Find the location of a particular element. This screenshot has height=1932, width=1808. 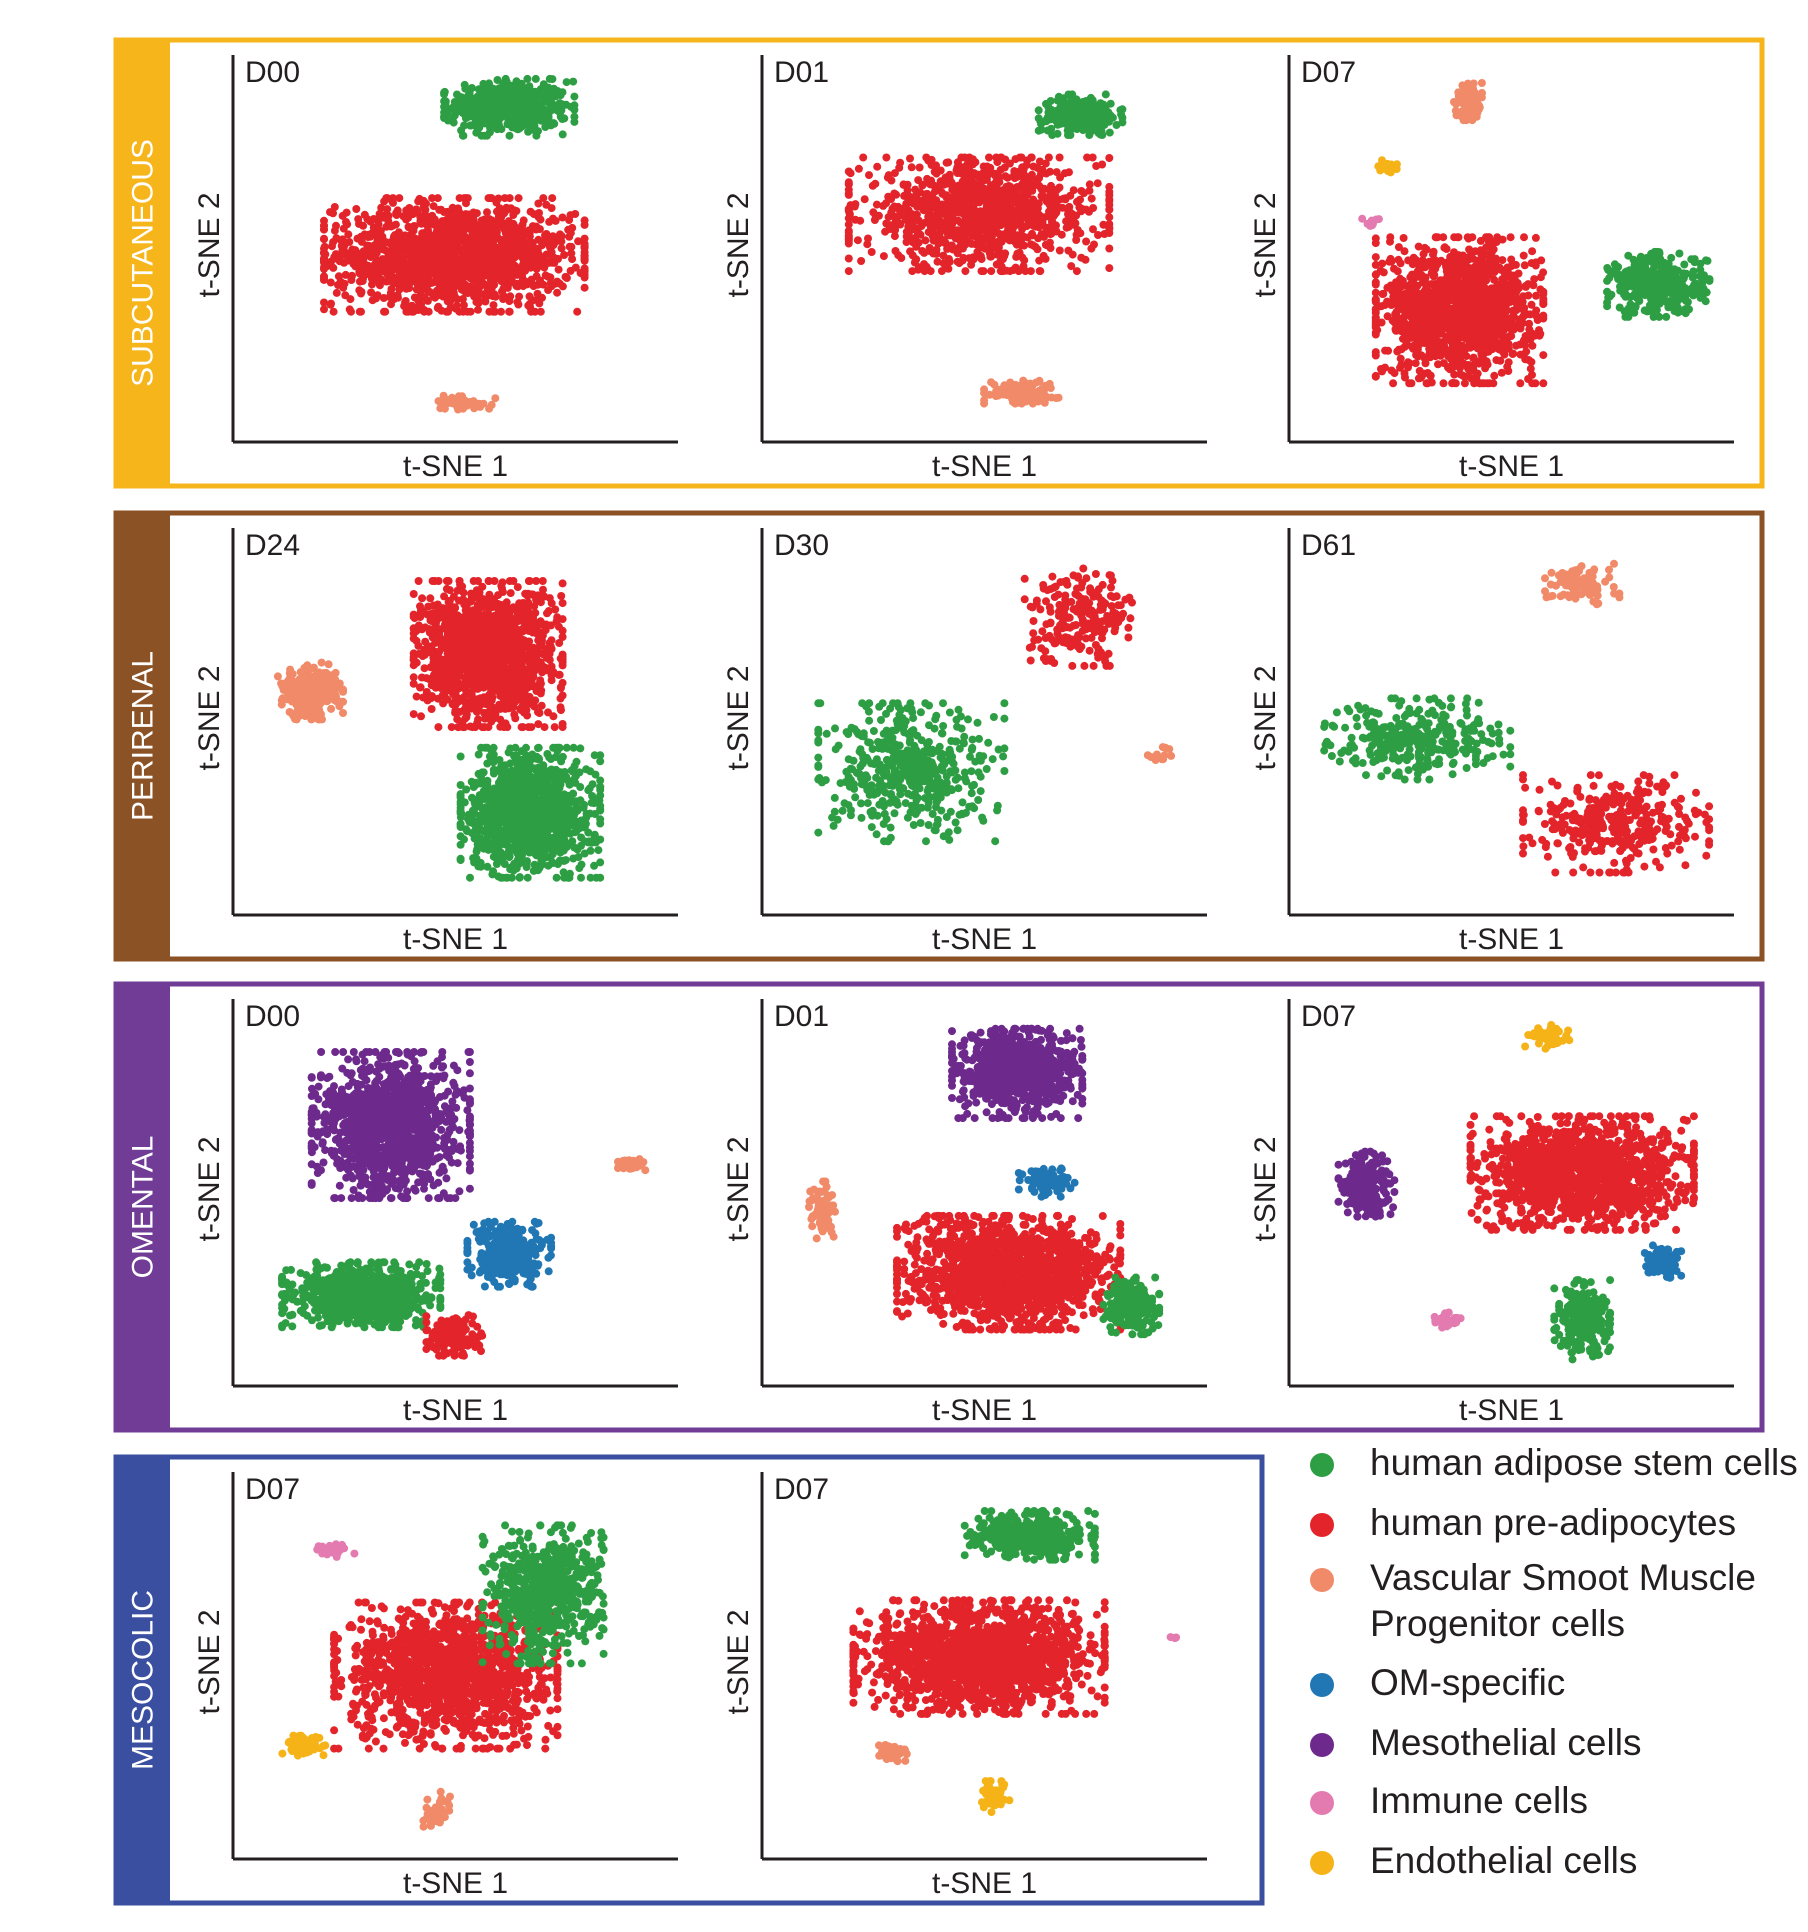

y-axis-label: t-SNE 2 is located at coordinates (1265, 244).